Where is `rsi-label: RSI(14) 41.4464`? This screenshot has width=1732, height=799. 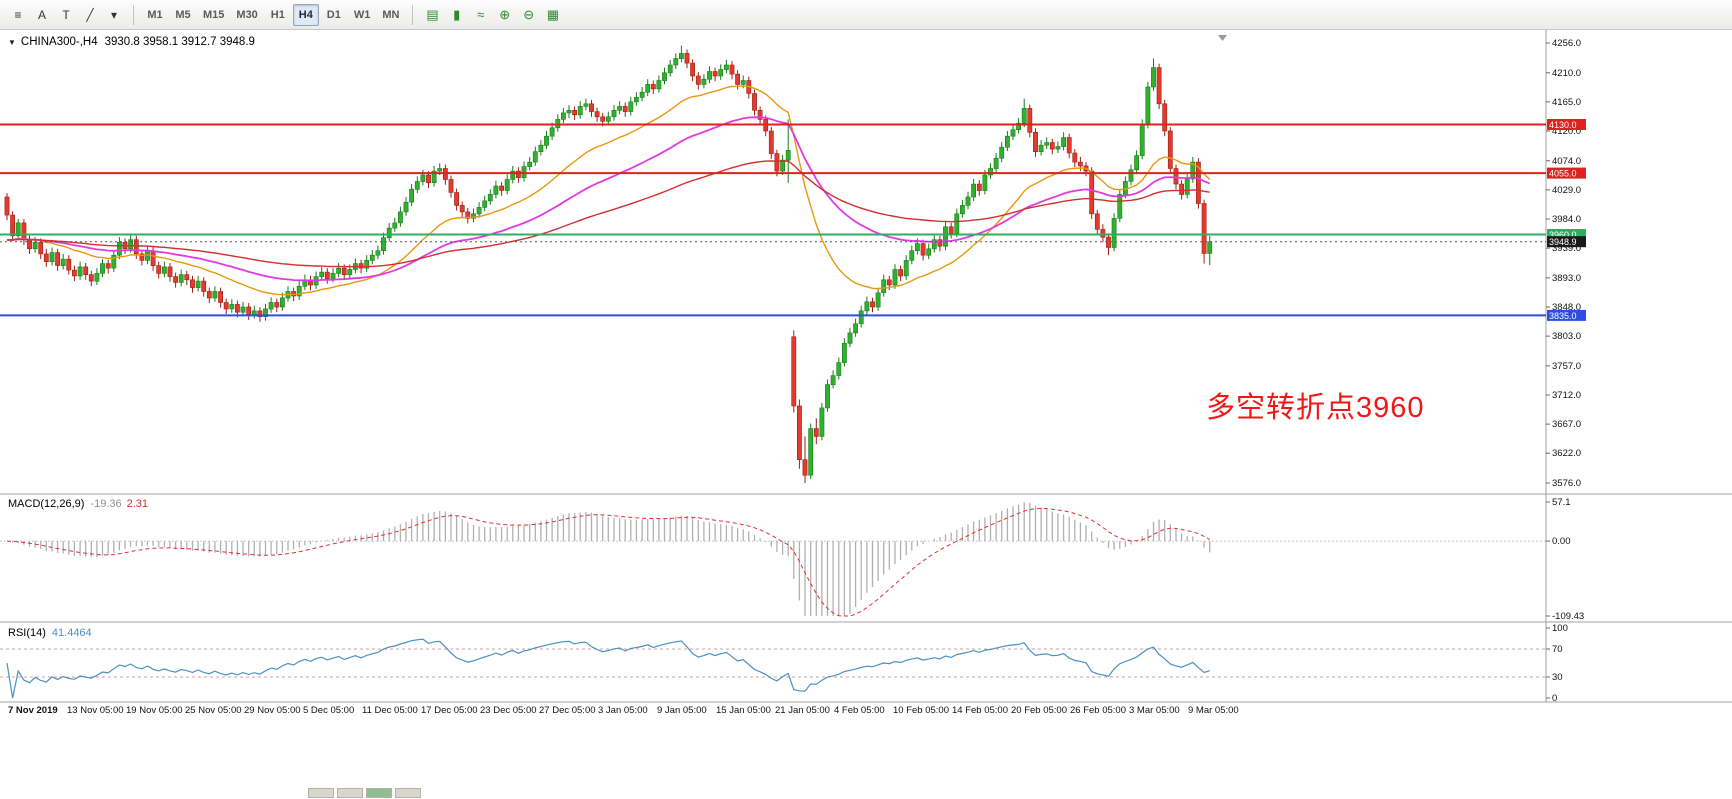 rsi-label: RSI(14) 41.4464 is located at coordinates (50, 633).